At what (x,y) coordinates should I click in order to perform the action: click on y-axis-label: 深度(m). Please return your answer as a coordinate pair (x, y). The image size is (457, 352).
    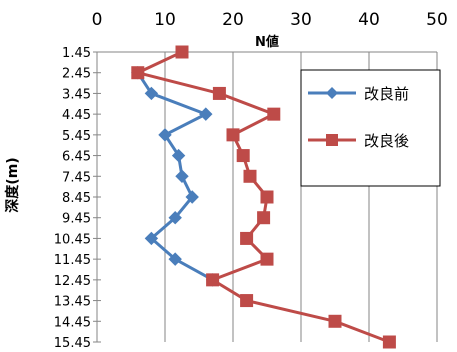
    Looking at the image, I should click on (12, 184).